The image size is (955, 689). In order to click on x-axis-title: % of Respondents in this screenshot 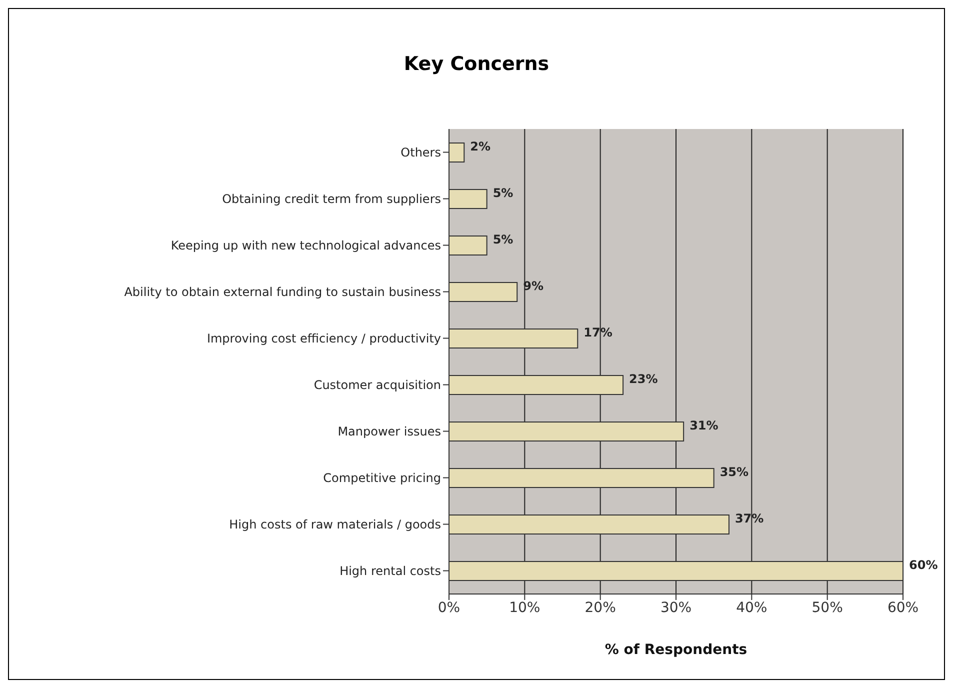, I will do `click(676, 650)`.